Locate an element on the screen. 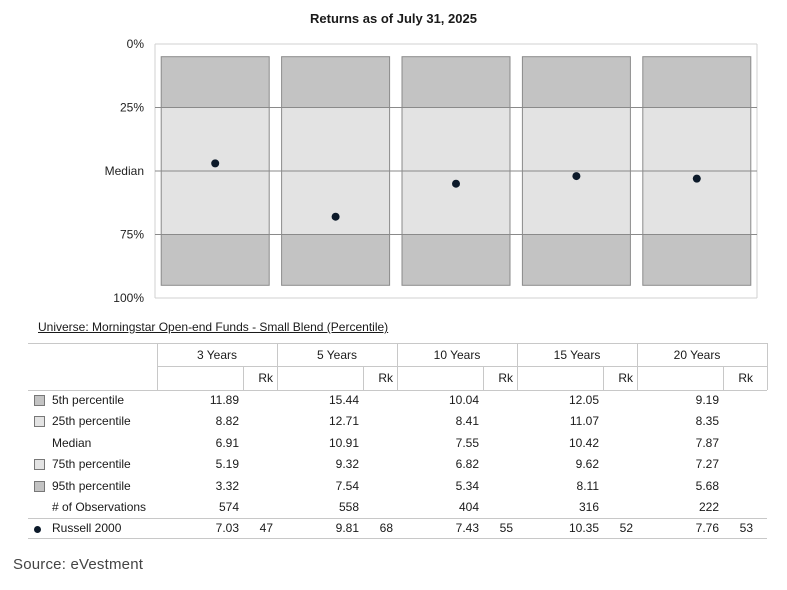 Image resolution: width=787 pixels, height=590 pixels. table-value: 10.91 is located at coordinates (343, 442).